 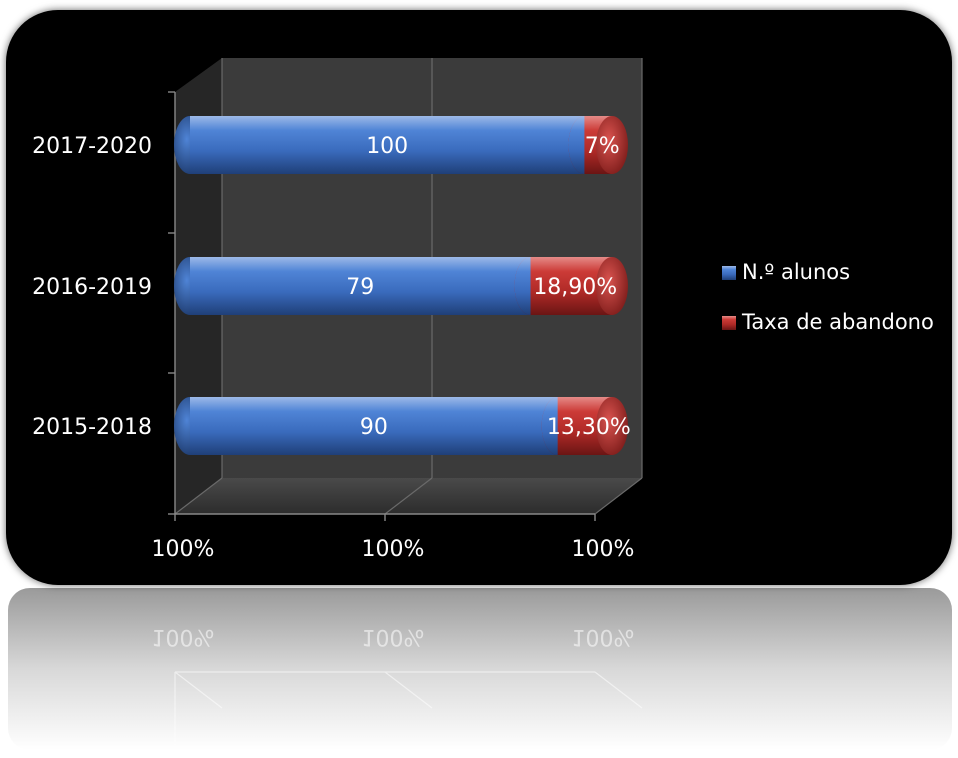 I want to click on chart-reflection: 100% 100% 100%, so click(x=397, y=685).